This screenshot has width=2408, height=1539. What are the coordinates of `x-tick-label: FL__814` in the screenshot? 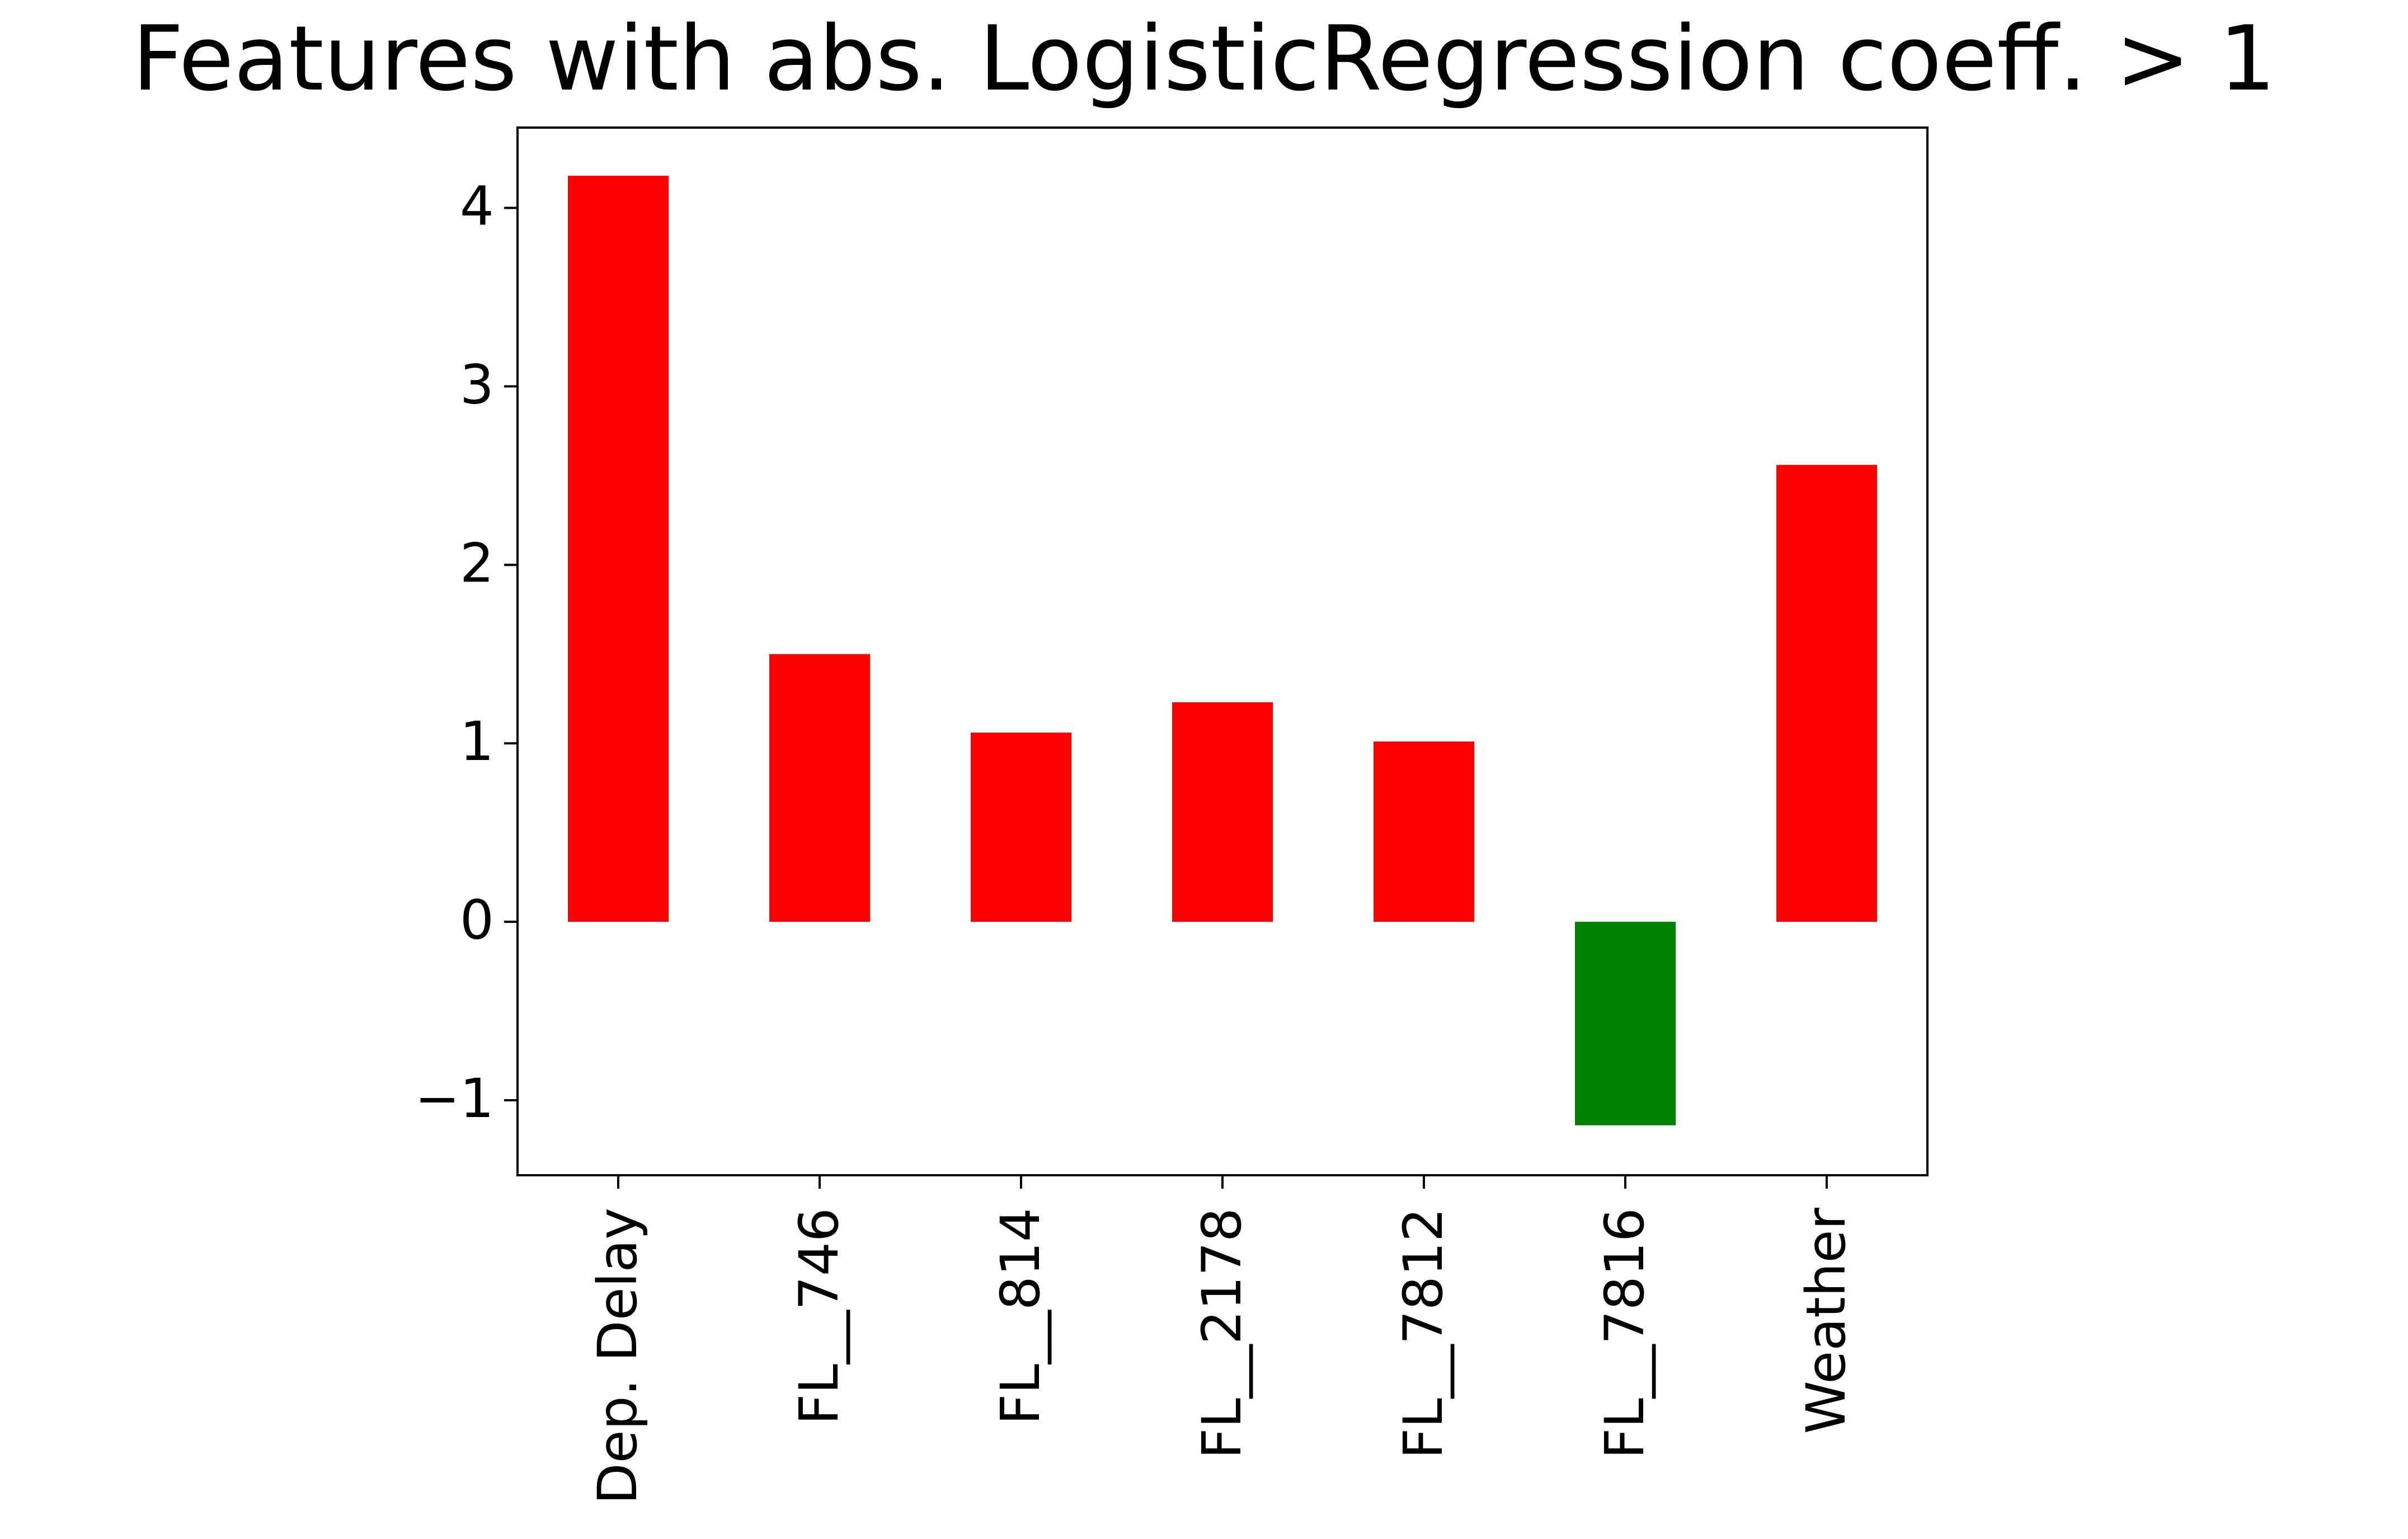 It's located at (1020, 1316).